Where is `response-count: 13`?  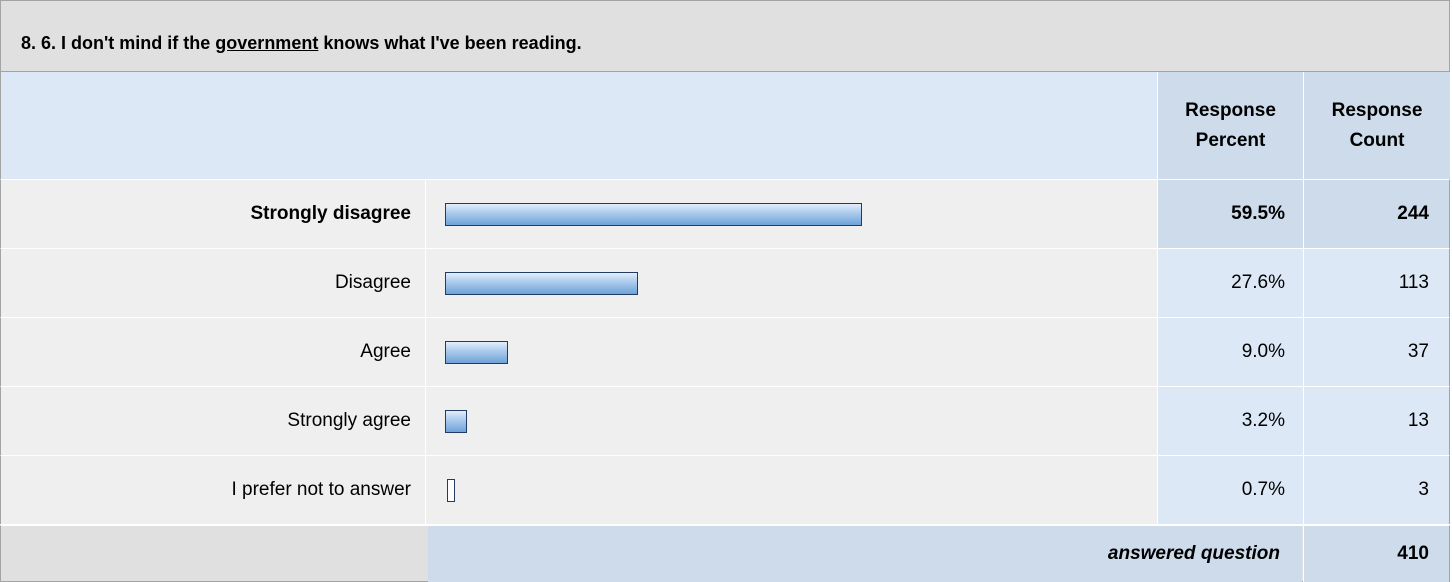
response-count: 13 is located at coordinates (1376, 421).